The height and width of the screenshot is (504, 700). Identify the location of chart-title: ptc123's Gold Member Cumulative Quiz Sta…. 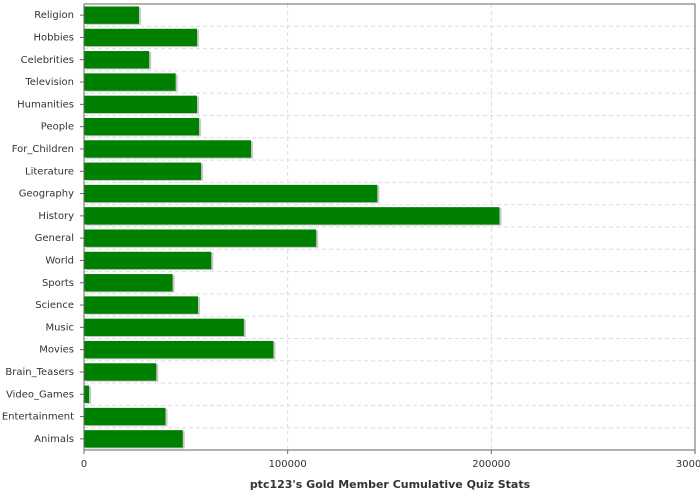
(390, 484).